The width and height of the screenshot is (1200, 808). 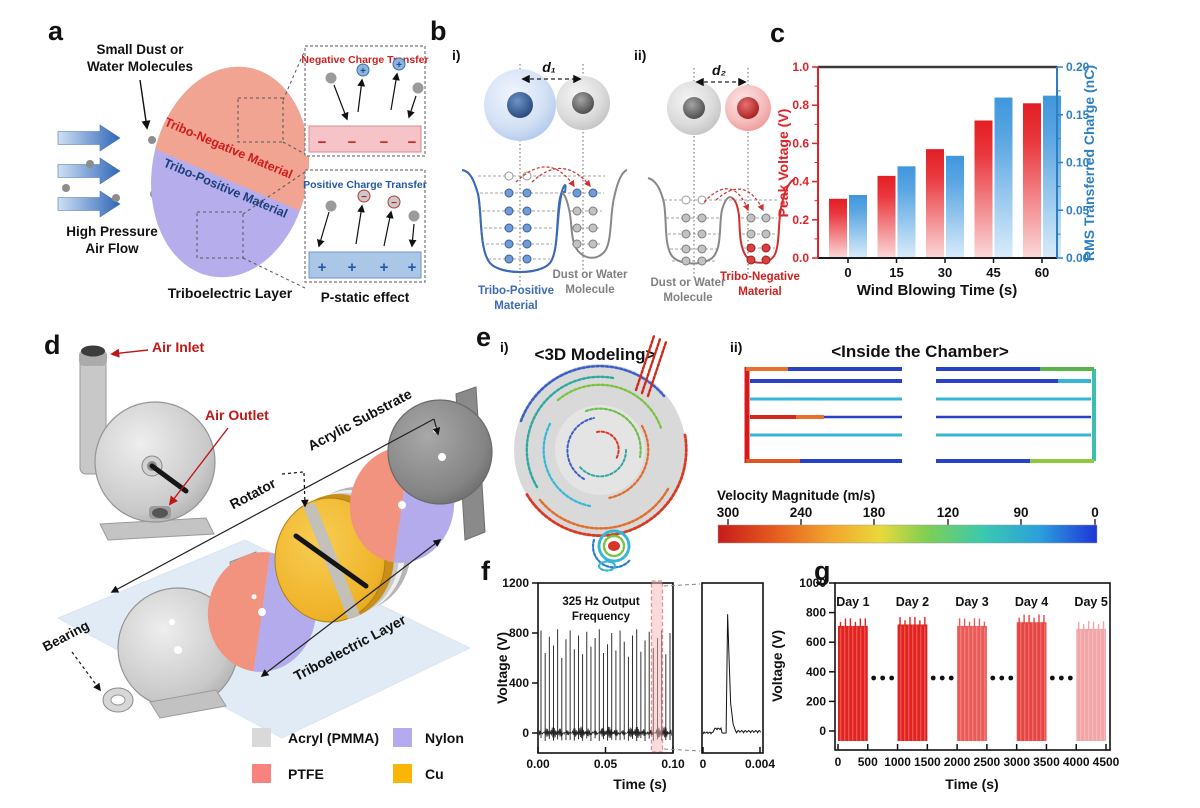 I want to click on chart-f-traces: 0 400 800 1200 0.00 0.05 0.10 0 0.004, so click(x=638, y=673).